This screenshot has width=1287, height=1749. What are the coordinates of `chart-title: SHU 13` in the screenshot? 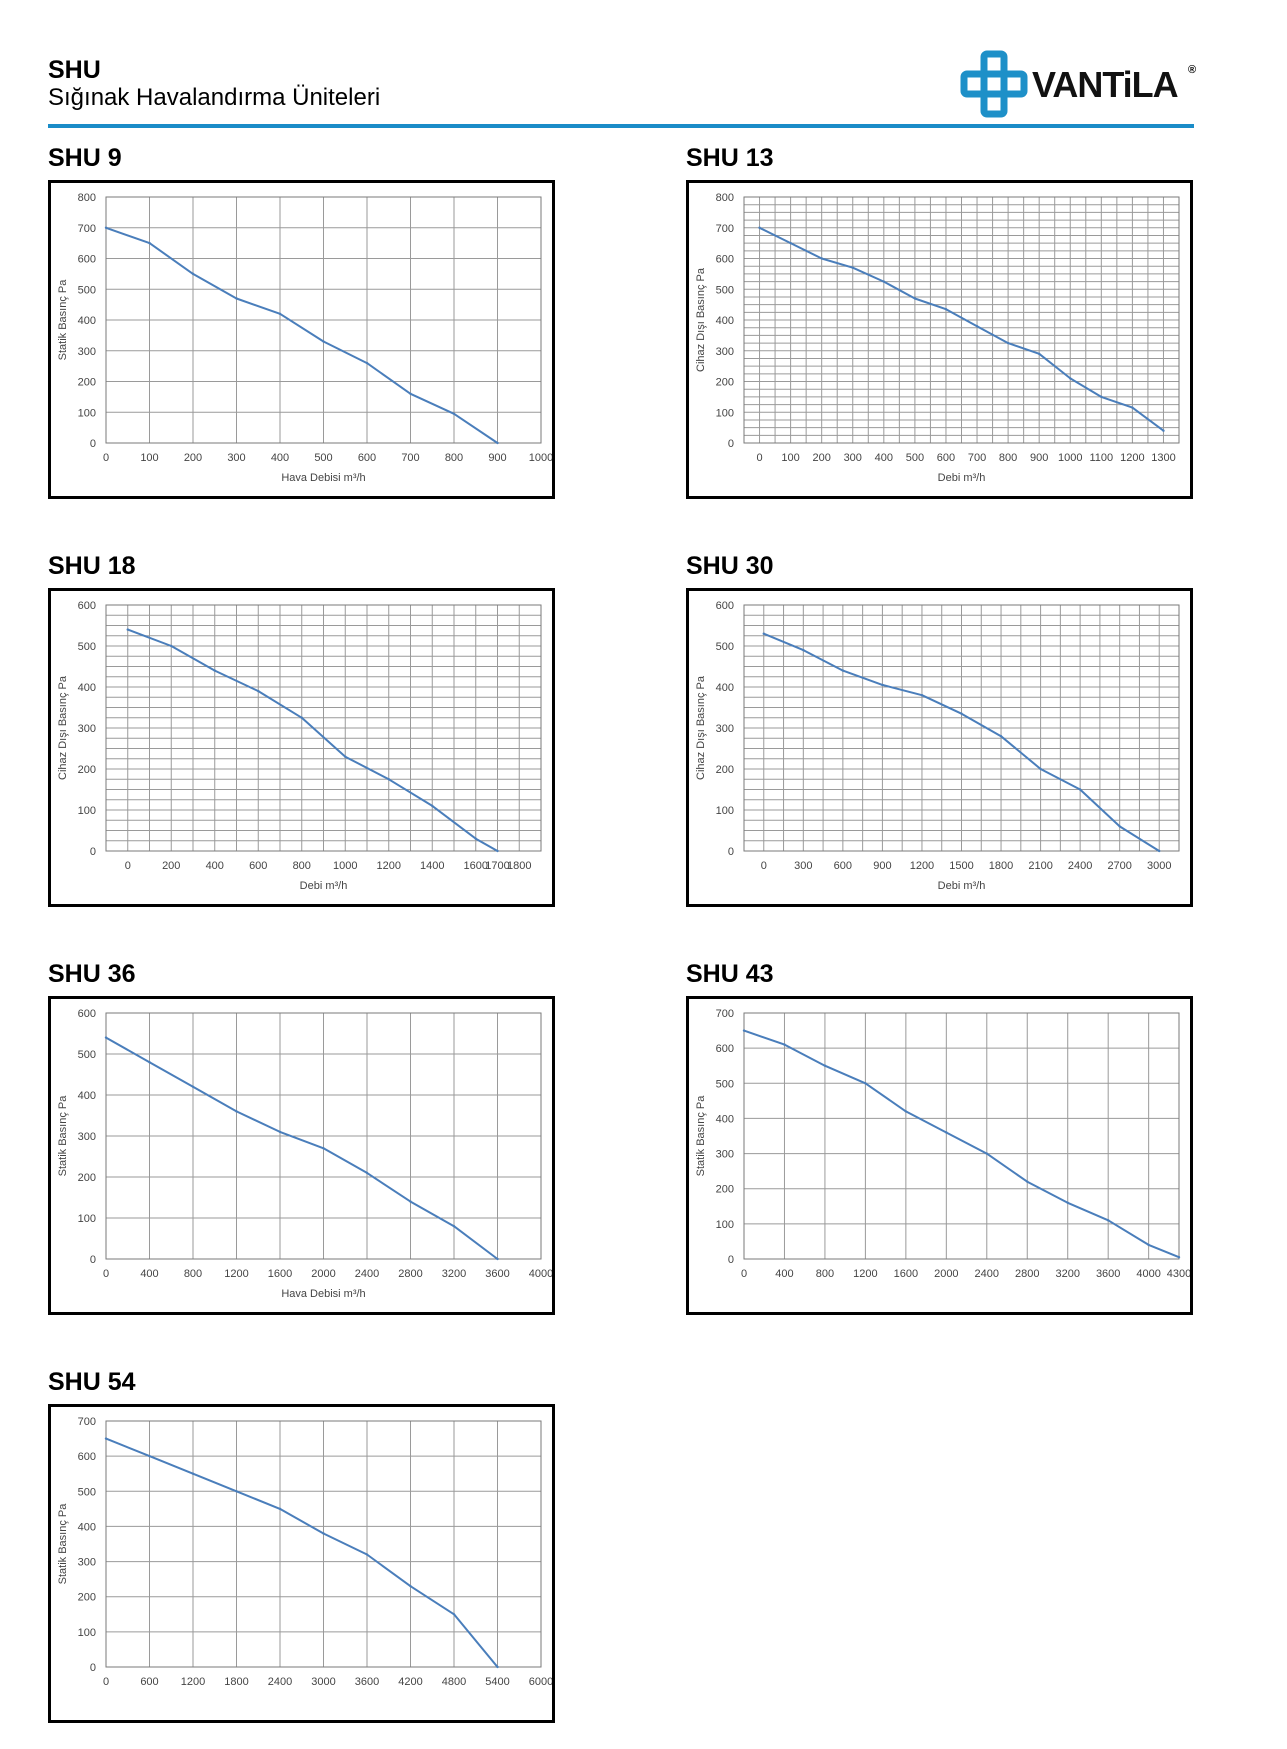 It's located at (730, 158).